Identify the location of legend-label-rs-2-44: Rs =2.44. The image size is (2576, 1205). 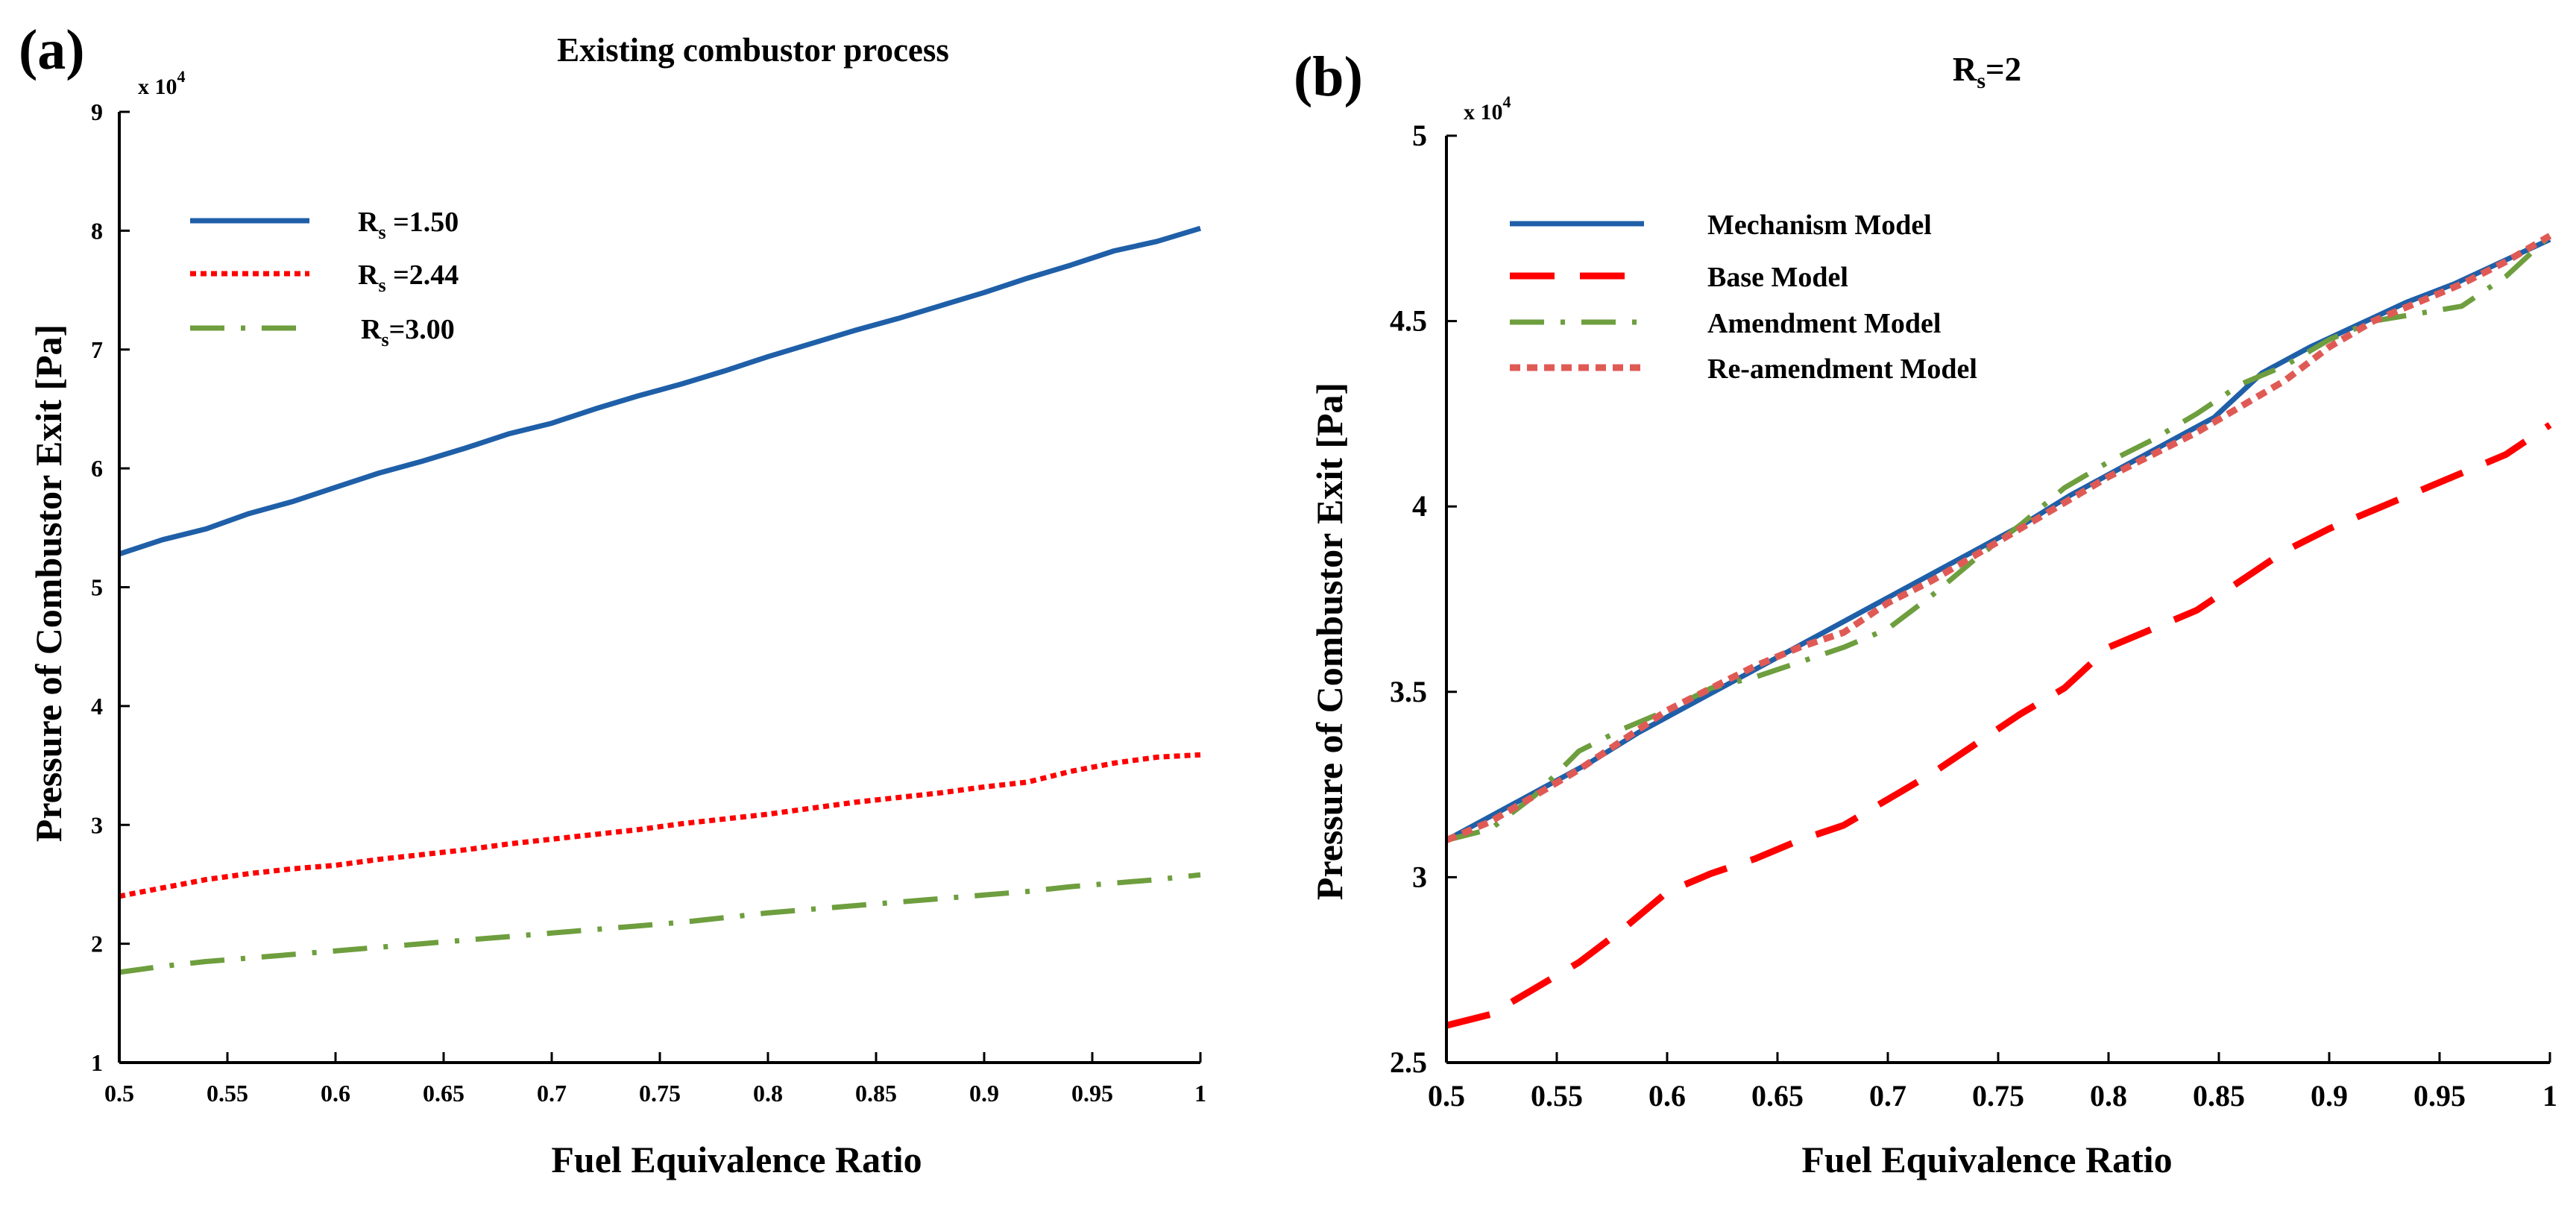
(408, 277).